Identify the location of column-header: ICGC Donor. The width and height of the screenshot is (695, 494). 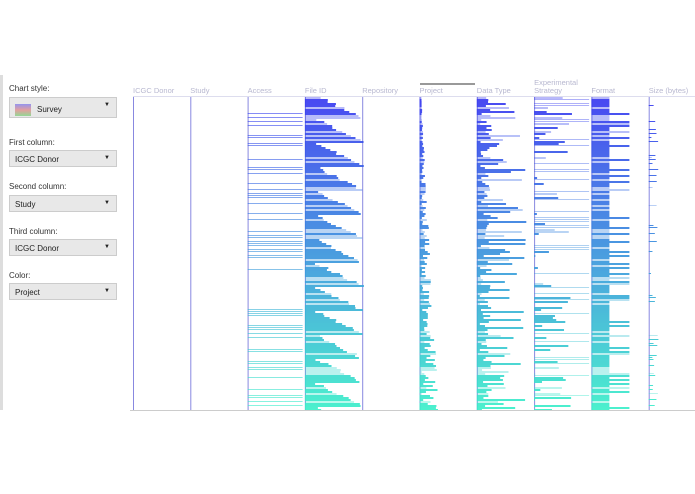
(154, 90).